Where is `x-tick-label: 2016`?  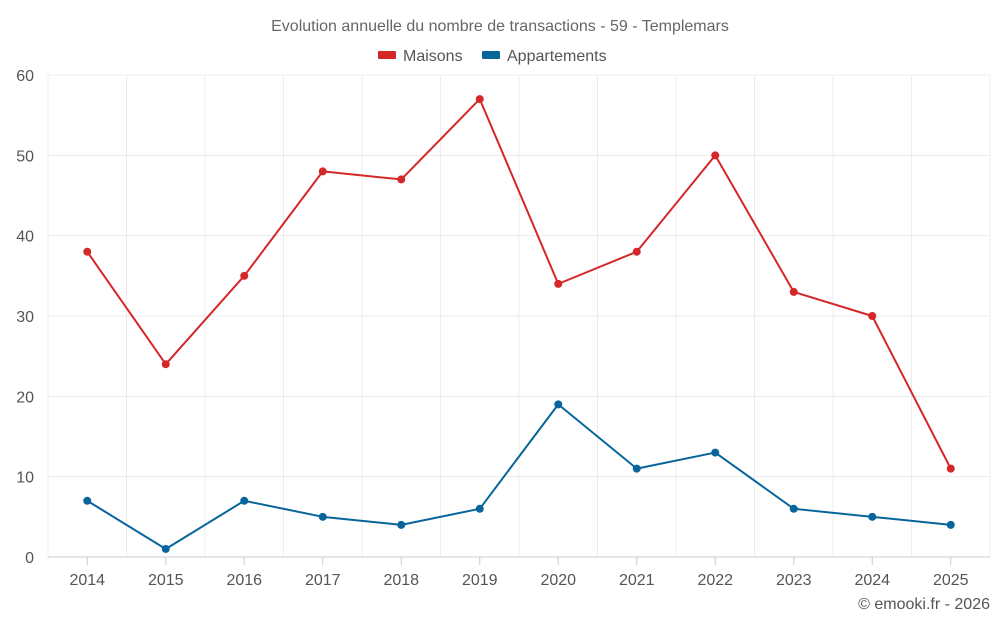 x-tick-label: 2016 is located at coordinates (244, 580).